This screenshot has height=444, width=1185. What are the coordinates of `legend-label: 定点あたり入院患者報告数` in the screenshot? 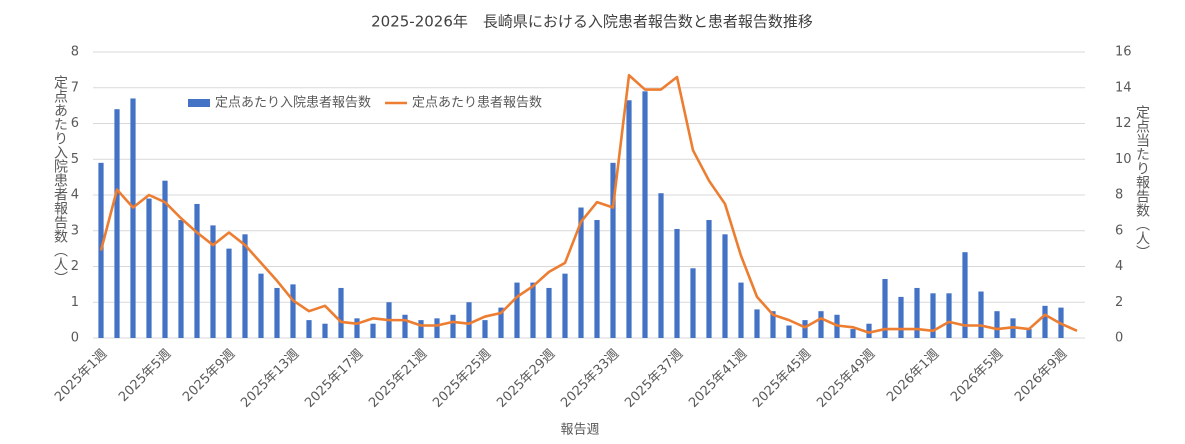 It's located at (293, 103).